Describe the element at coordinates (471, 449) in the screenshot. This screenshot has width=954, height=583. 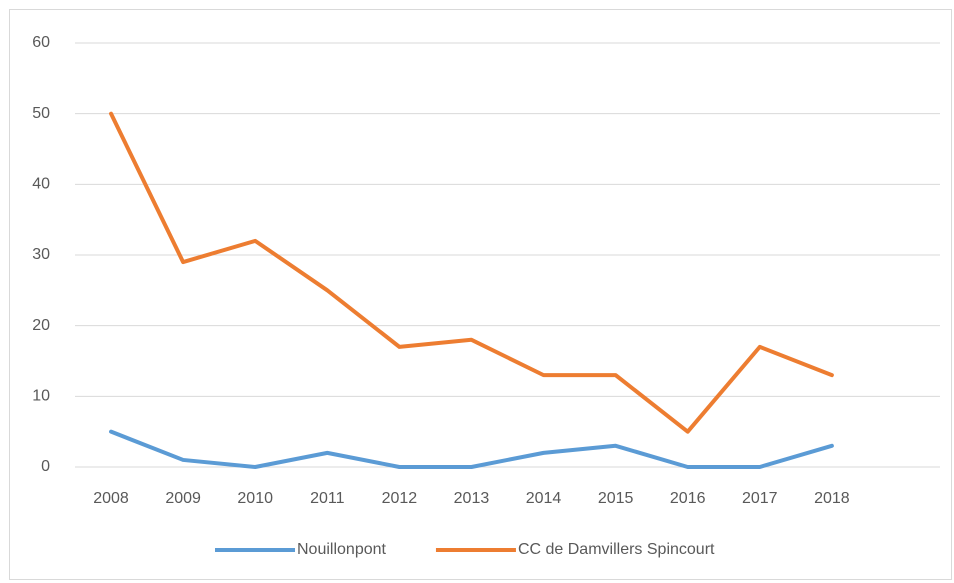
I see `series-line` at that location.